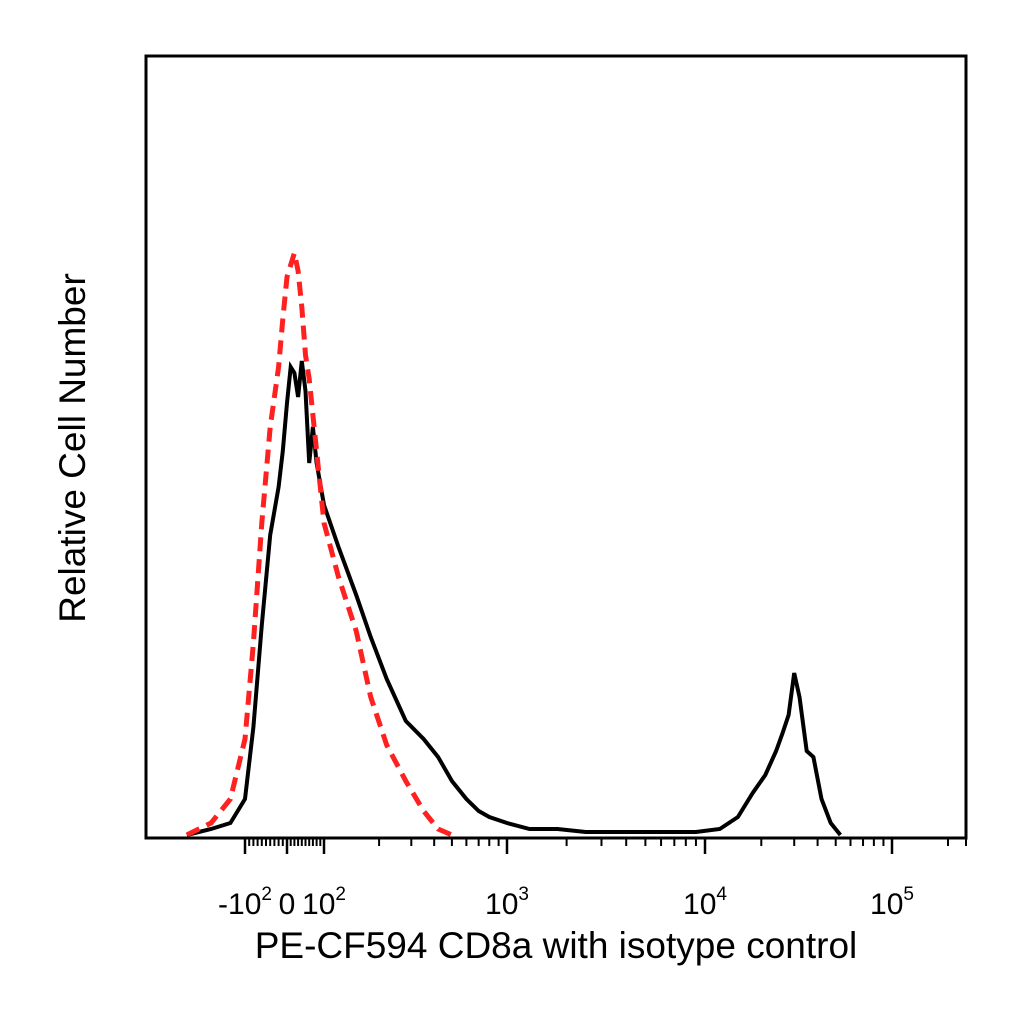  I want to click on x-tick-label: 10⁵, so click(892, 902).